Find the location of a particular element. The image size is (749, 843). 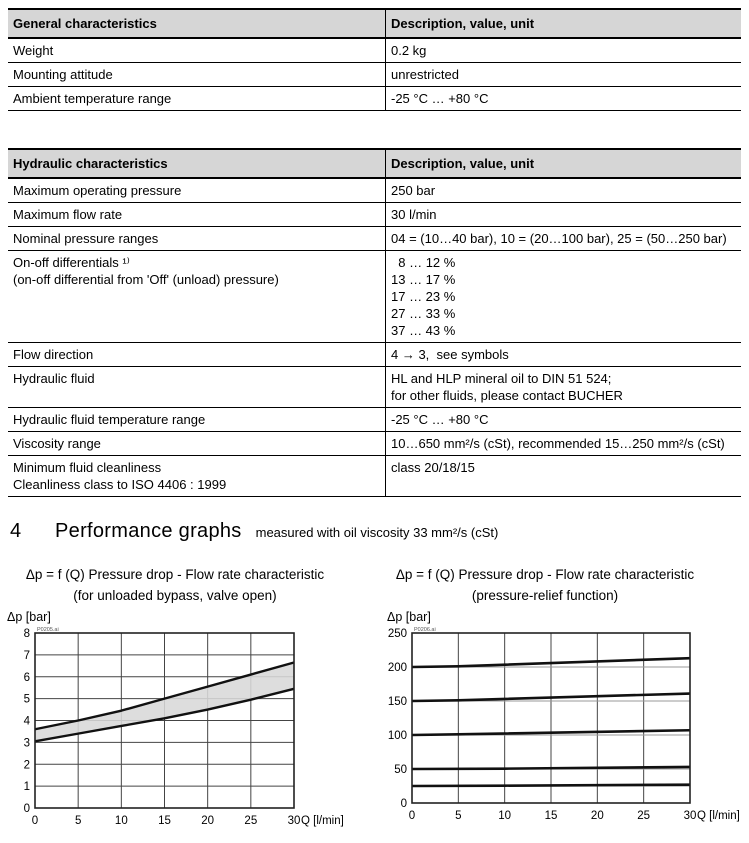

table-row: Flow direction 4 → 3, see symbols is located at coordinates (374, 354).